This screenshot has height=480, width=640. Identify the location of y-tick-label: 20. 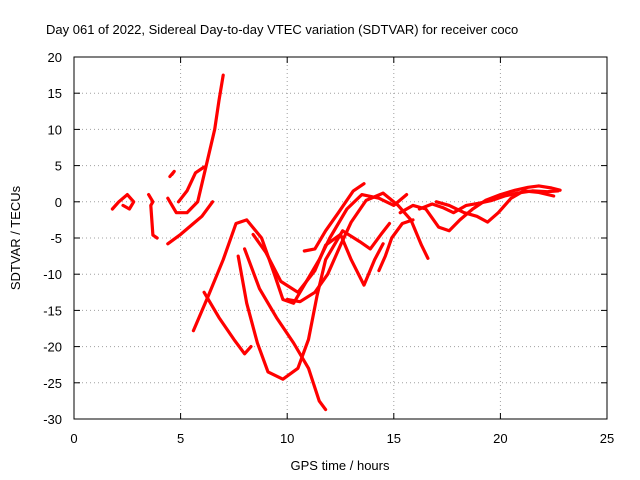
(55, 57).